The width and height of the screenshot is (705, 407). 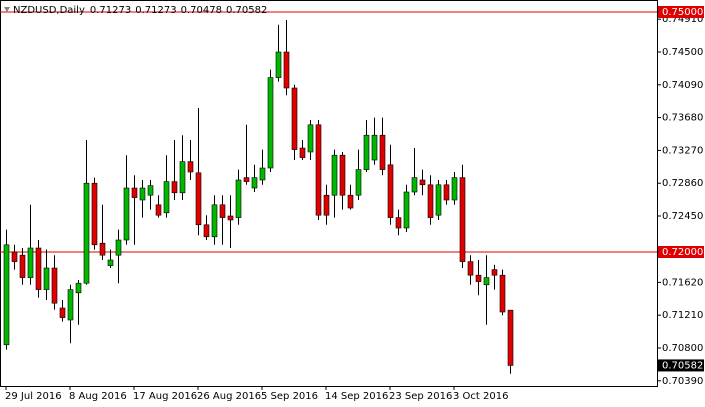 What do you see at coordinates (682, 216) in the screenshot?
I see `y-tick-label: 0.72450` at bounding box center [682, 216].